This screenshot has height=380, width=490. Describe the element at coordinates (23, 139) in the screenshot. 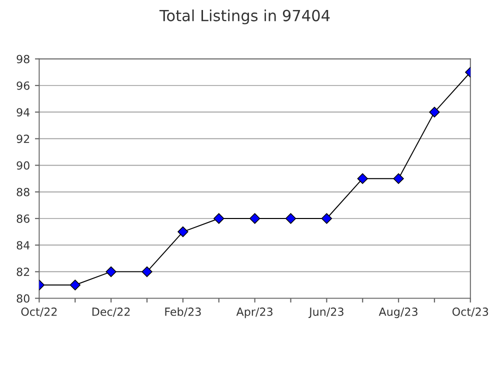

I see `y-tick-label: 92` at that location.